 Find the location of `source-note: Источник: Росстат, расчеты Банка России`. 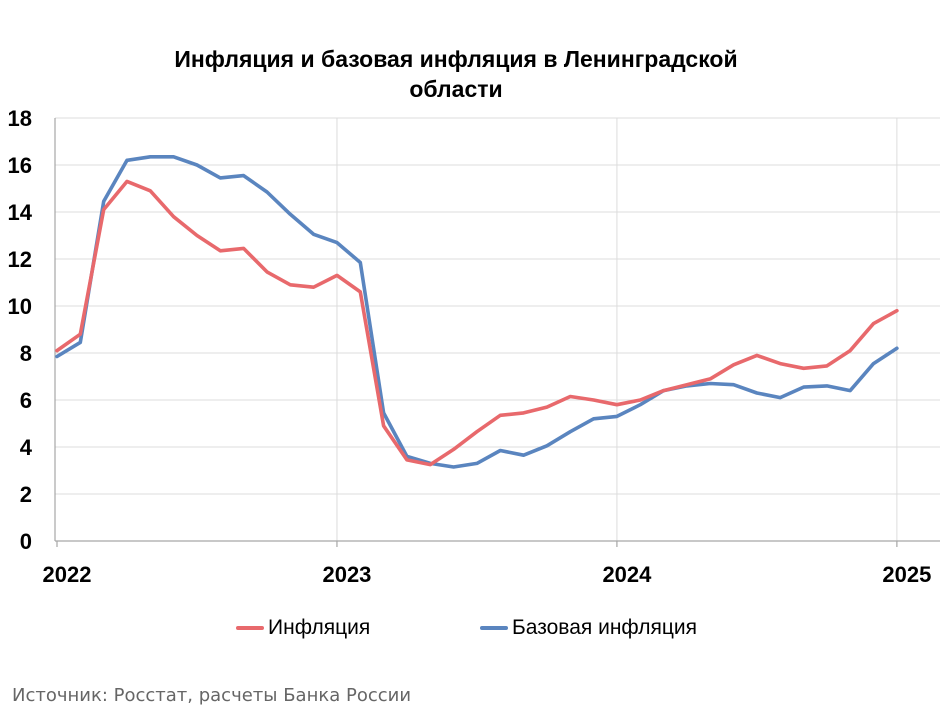

source-note: Источник: Росстат, расчеты Банка России is located at coordinates (212, 695).